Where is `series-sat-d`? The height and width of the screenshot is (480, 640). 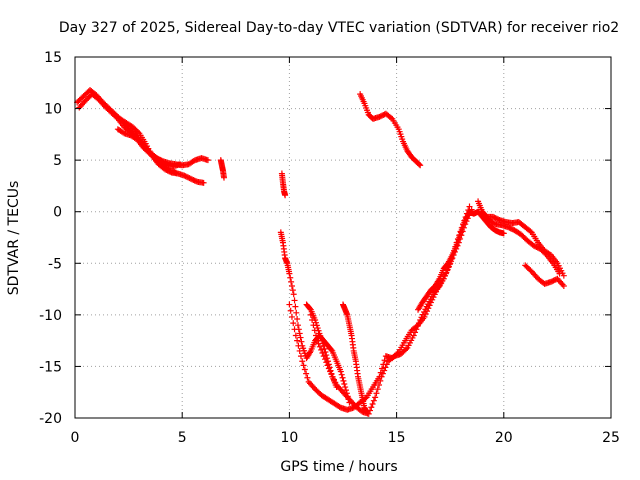
series-sat-d is located at coordinates (162, 147).